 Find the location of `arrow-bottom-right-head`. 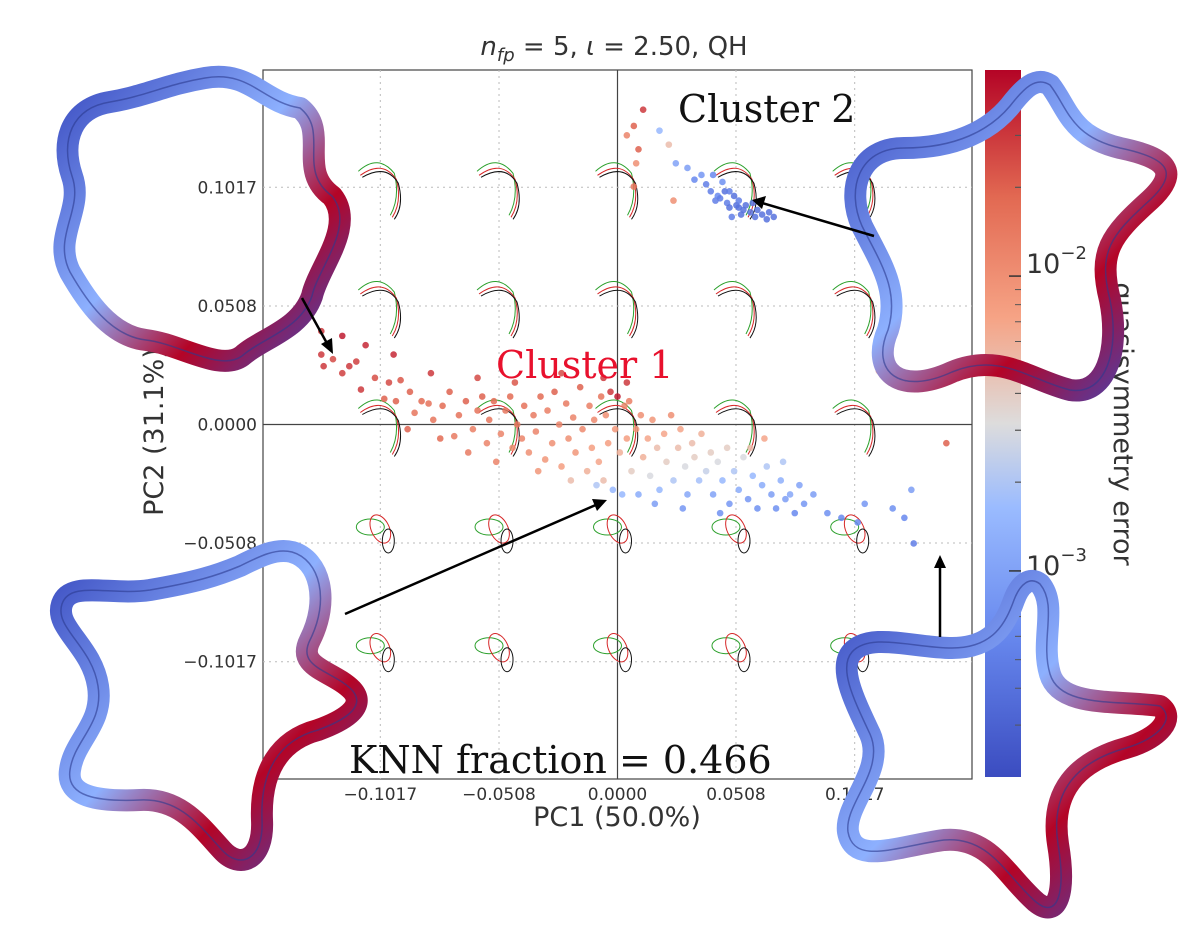

arrow-bottom-right-head is located at coordinates (940, 561).